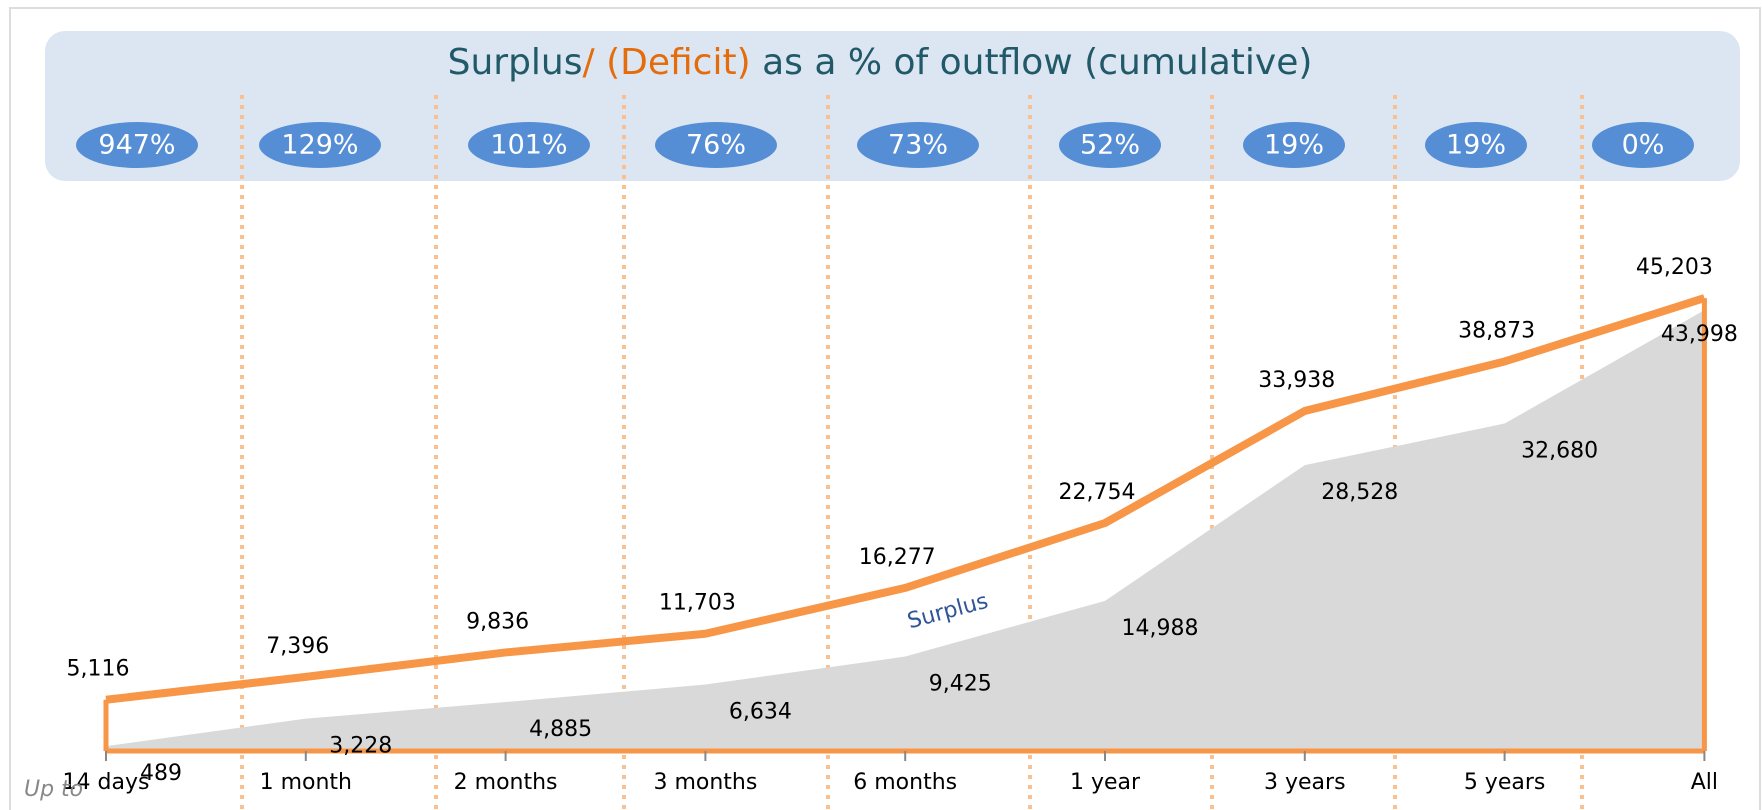 The height and width of the screenshot is (810, 1762). I want to click on inflow-label: 5,116, so click(98, 669).